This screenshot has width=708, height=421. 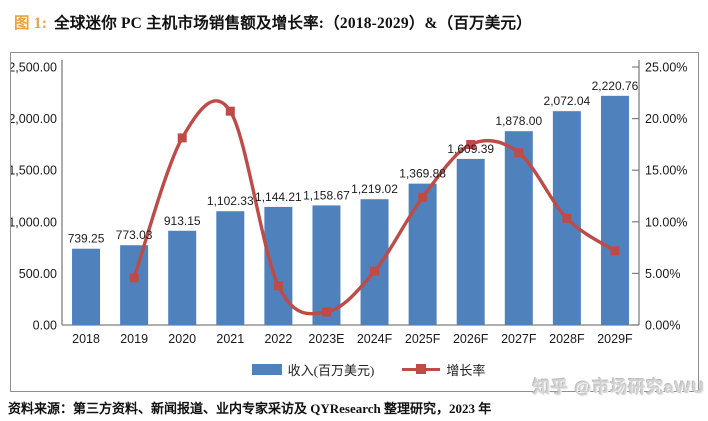 What do you see at coordinates (374, 189) in the screenshot?
I see `bar-value-label: 1,219.02` at bounding box center [374, 189].